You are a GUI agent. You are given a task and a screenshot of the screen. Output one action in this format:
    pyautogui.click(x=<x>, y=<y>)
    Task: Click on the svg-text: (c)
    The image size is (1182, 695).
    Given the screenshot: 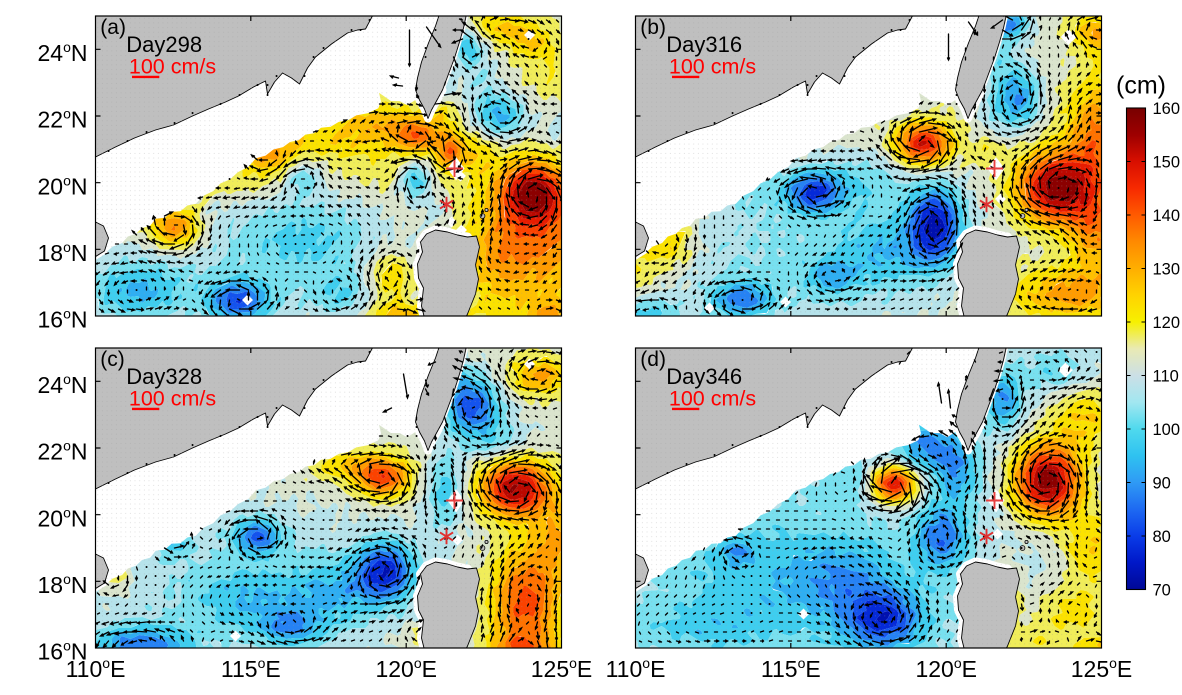 What is the action you would take?
    pyautogui.click(x=112, y=359)
    